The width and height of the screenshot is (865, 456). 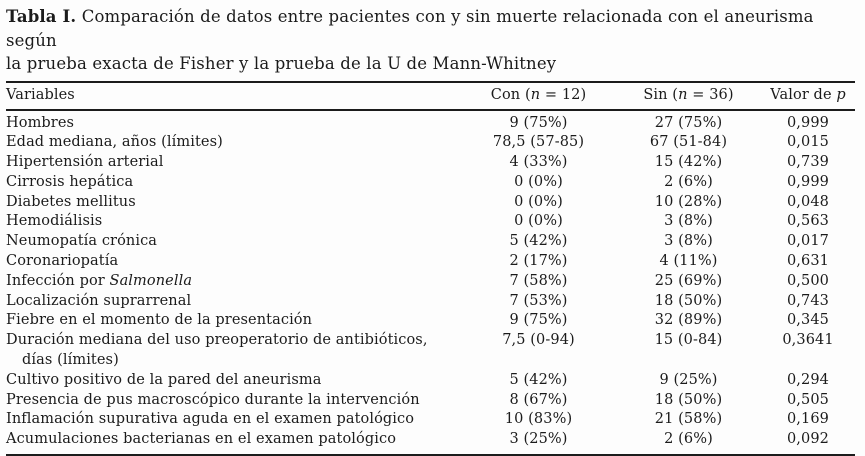 What do you see at coordinates (808, 262) in the screenshot?
I see `row-p-value: 0,631` at bounding box center [808, 262].